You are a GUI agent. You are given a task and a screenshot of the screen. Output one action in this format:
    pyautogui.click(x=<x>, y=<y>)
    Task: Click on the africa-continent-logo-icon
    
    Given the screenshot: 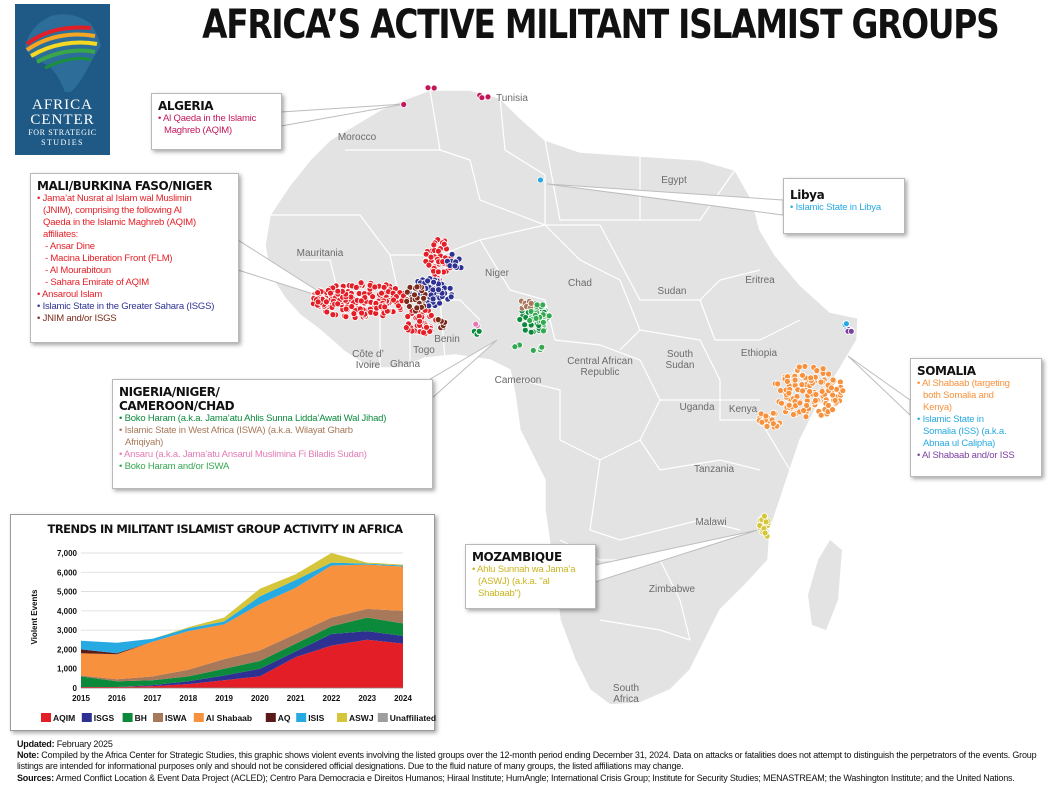 What is the action you would take?
    pyautogui.click(x=63, y=53)
    